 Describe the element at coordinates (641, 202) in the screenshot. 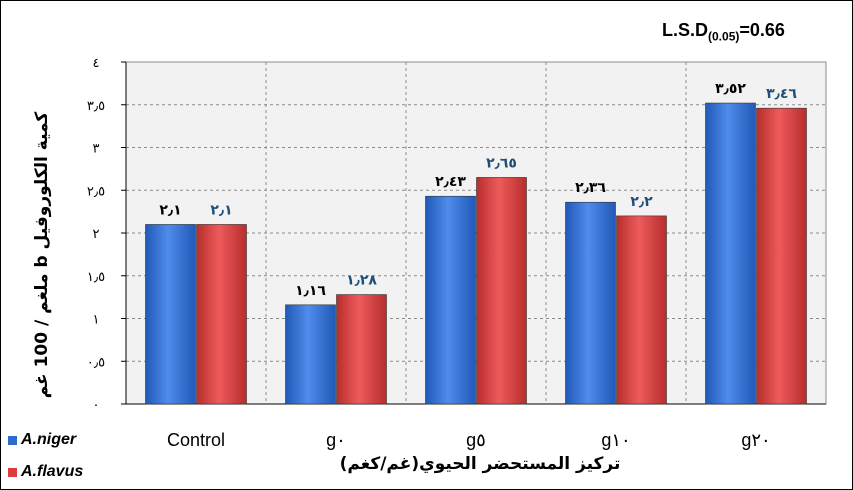

I see `data-label: ٢٫٢` at that location.